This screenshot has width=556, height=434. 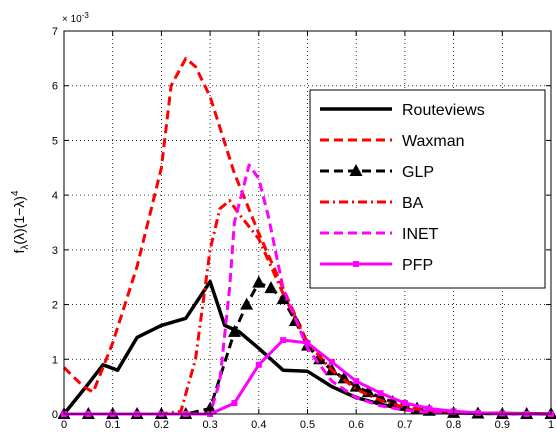 What do you see at coordinates (404, 425) in the screenshot?
I see `x-tick-label: 0.7` at bounding box center [404, 425].